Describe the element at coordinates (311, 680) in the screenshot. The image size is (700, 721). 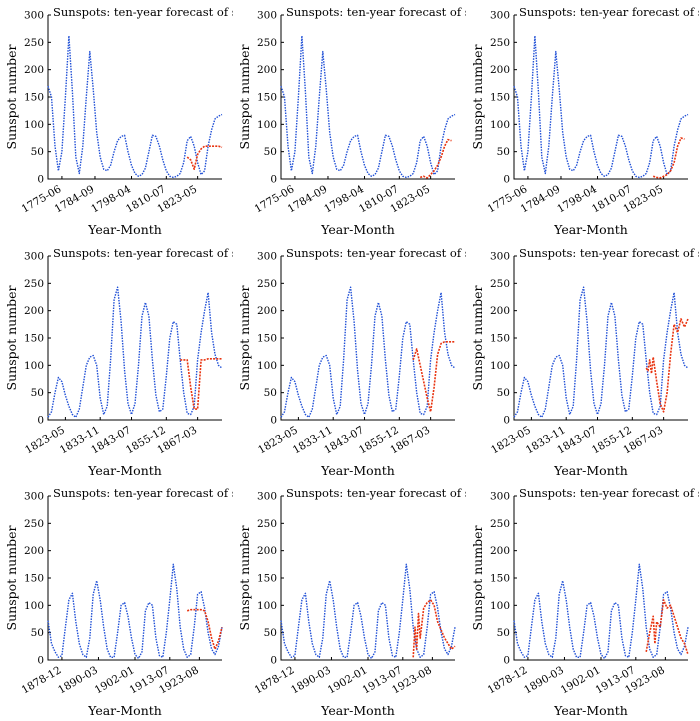
I see `x-tick-label: 1890-03` at that location.